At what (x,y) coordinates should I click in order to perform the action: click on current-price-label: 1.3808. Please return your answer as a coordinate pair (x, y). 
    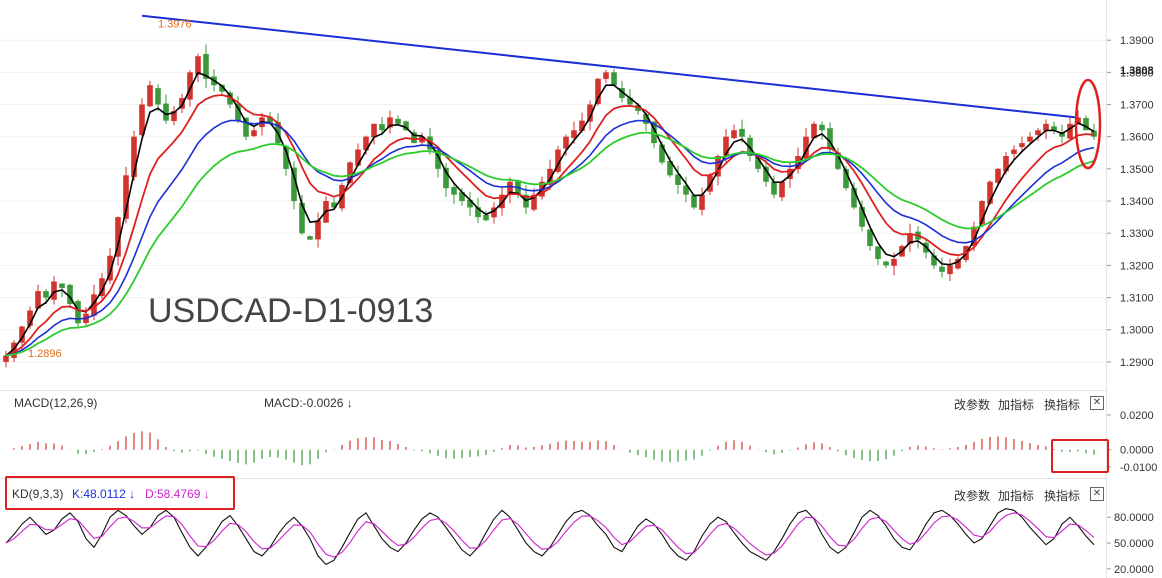
    Looking at the image, I should click on (1137, 71).